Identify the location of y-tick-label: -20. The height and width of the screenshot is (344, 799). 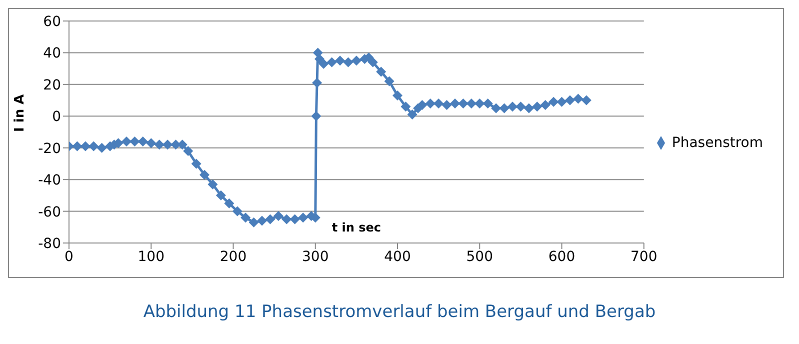
(49, 148).